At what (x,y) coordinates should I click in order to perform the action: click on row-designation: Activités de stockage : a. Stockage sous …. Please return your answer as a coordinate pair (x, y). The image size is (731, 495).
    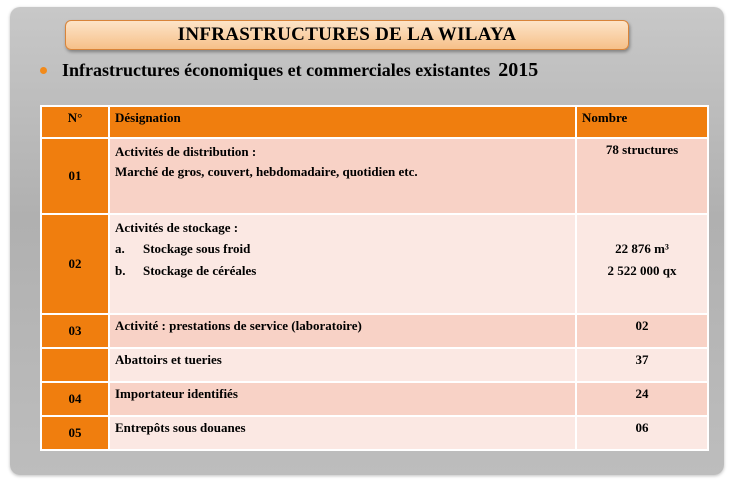
    Looking at the image, I should click on (342, 264).